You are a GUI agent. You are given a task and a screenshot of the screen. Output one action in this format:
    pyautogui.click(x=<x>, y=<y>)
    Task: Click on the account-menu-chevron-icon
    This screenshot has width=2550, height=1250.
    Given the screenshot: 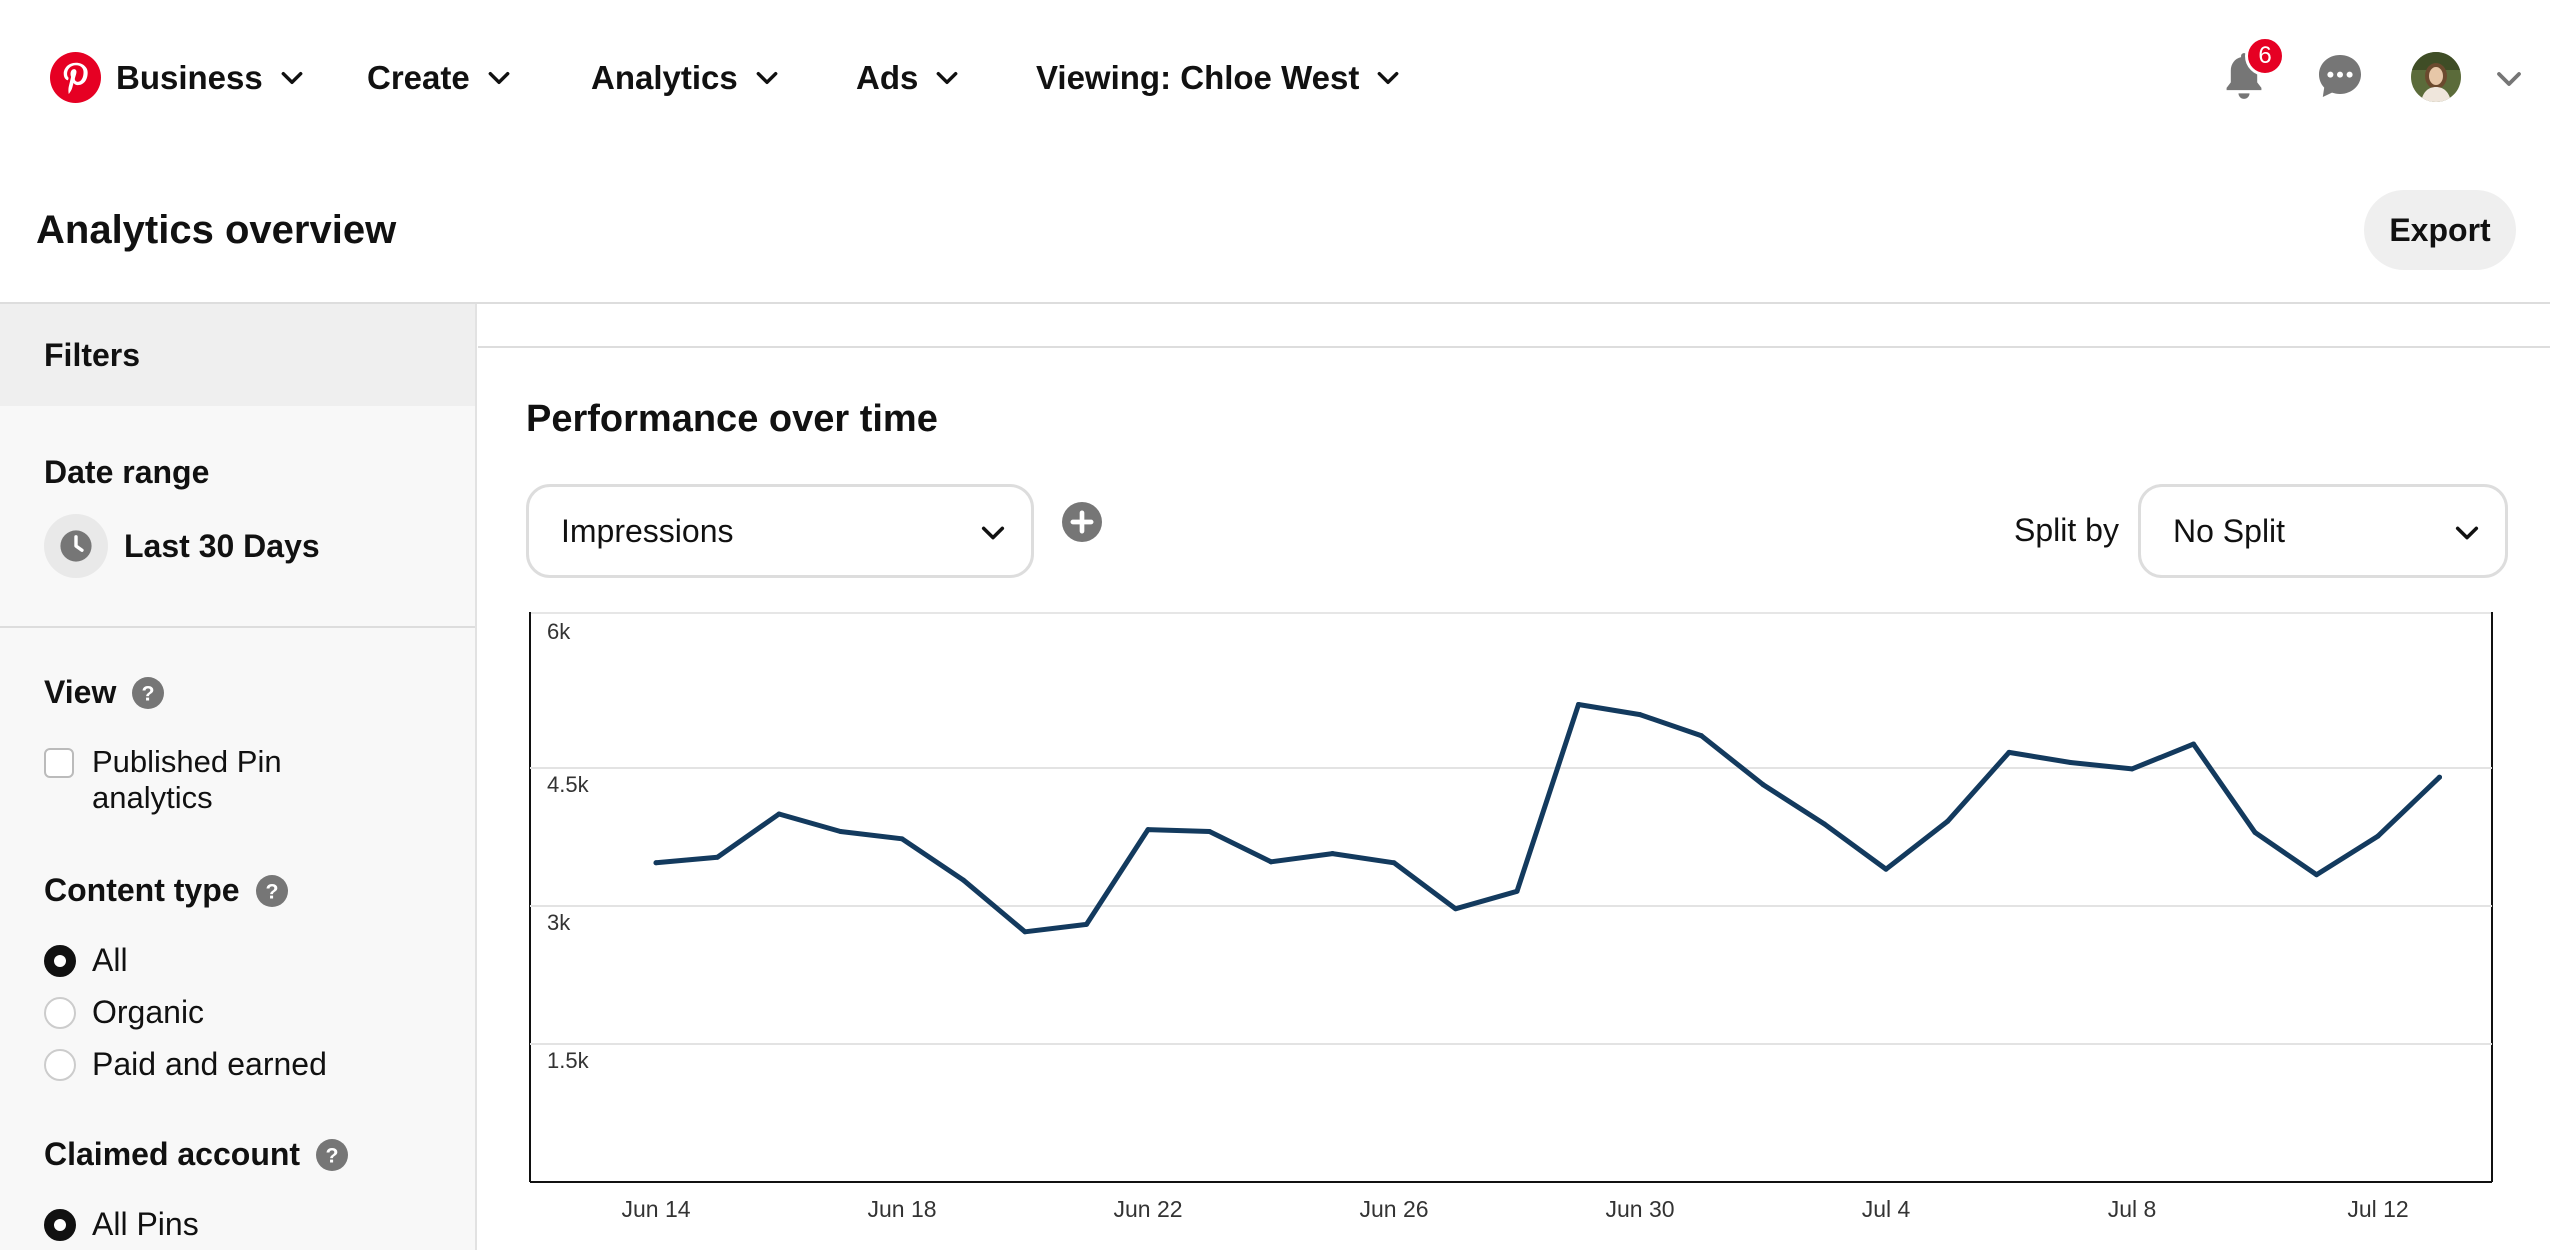 What is the action you would take?
    pyautogui.click(x=2509, y=79)
    